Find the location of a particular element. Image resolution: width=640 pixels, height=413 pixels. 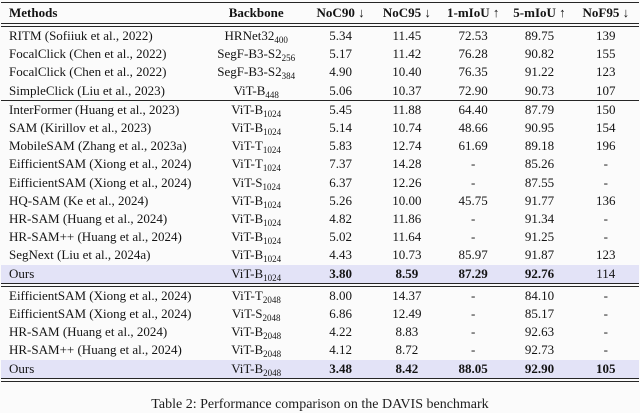

value-cell: 114 is located at coordinates (605, 274).